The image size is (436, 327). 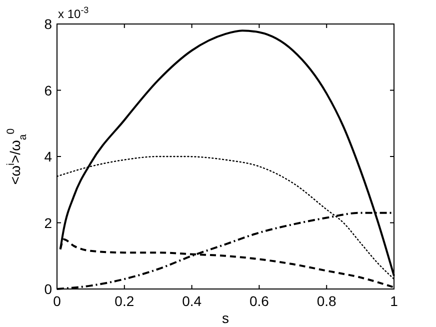 I want to click on x-tick-label: 0.2, so click(x=124, y=301).